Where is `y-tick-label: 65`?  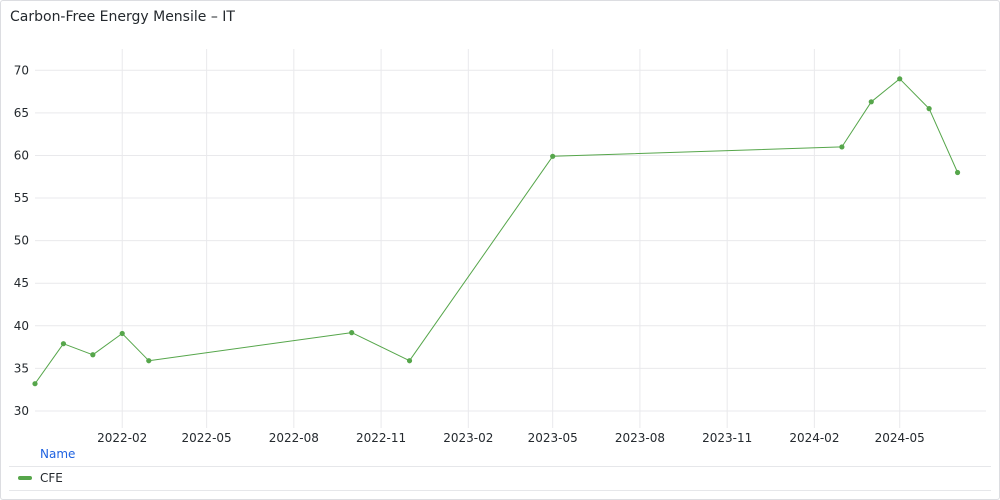
y-tick-label: 65 is located at coordinates (21, 113).